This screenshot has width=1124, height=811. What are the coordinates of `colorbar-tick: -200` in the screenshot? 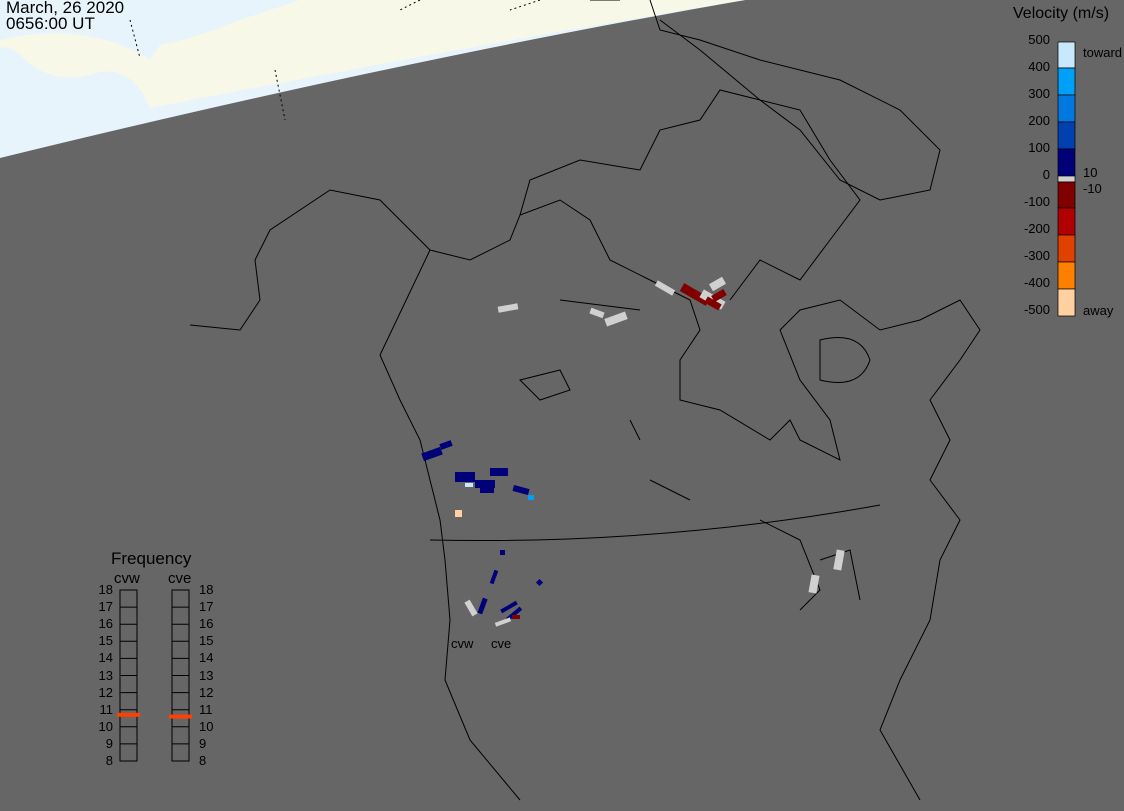 It's located at (1036, 228).